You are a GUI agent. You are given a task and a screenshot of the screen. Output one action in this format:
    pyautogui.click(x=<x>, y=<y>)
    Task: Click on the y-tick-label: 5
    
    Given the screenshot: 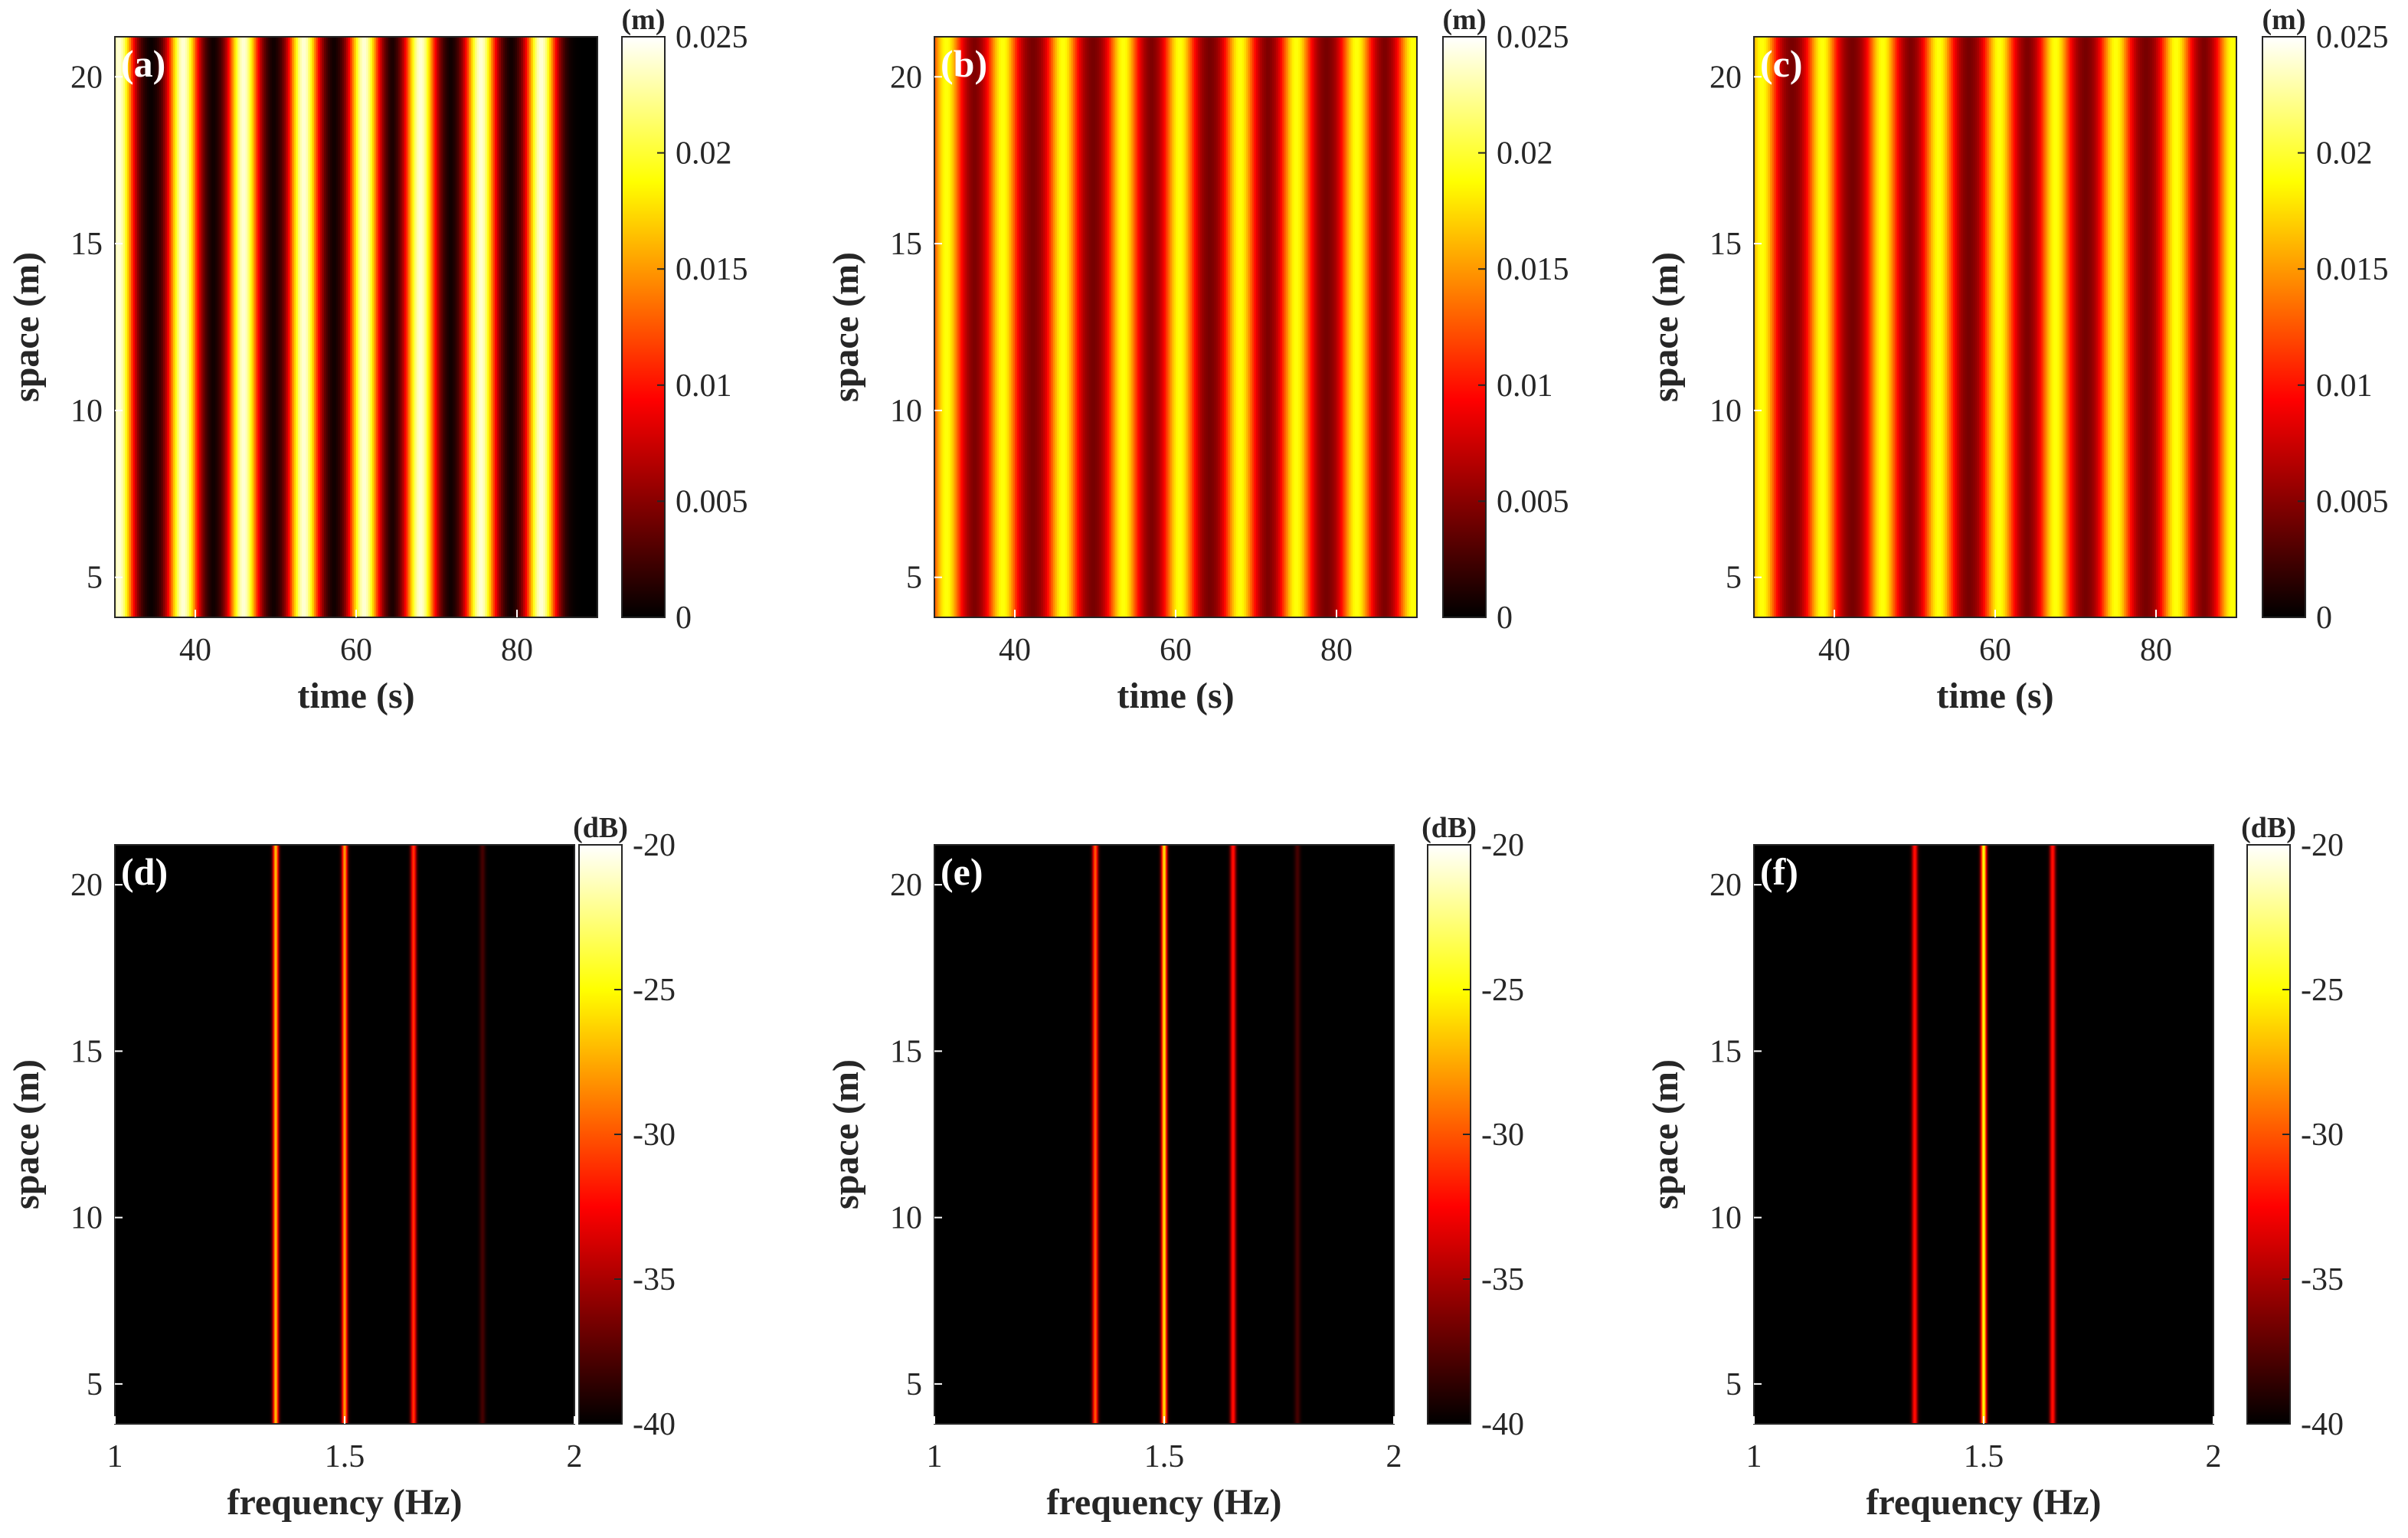 What is the action you would take?
    pyautogui.click(x=914, y=1384)
    